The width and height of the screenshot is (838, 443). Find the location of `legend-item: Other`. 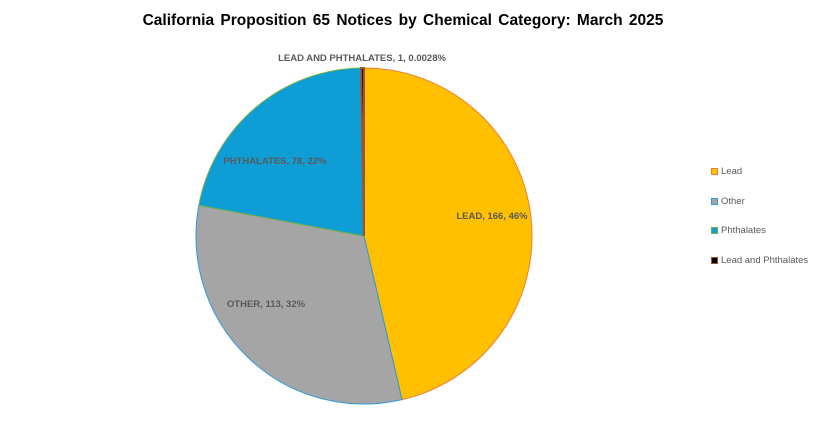

legend-item: Other is located at coordinates (728, 201).